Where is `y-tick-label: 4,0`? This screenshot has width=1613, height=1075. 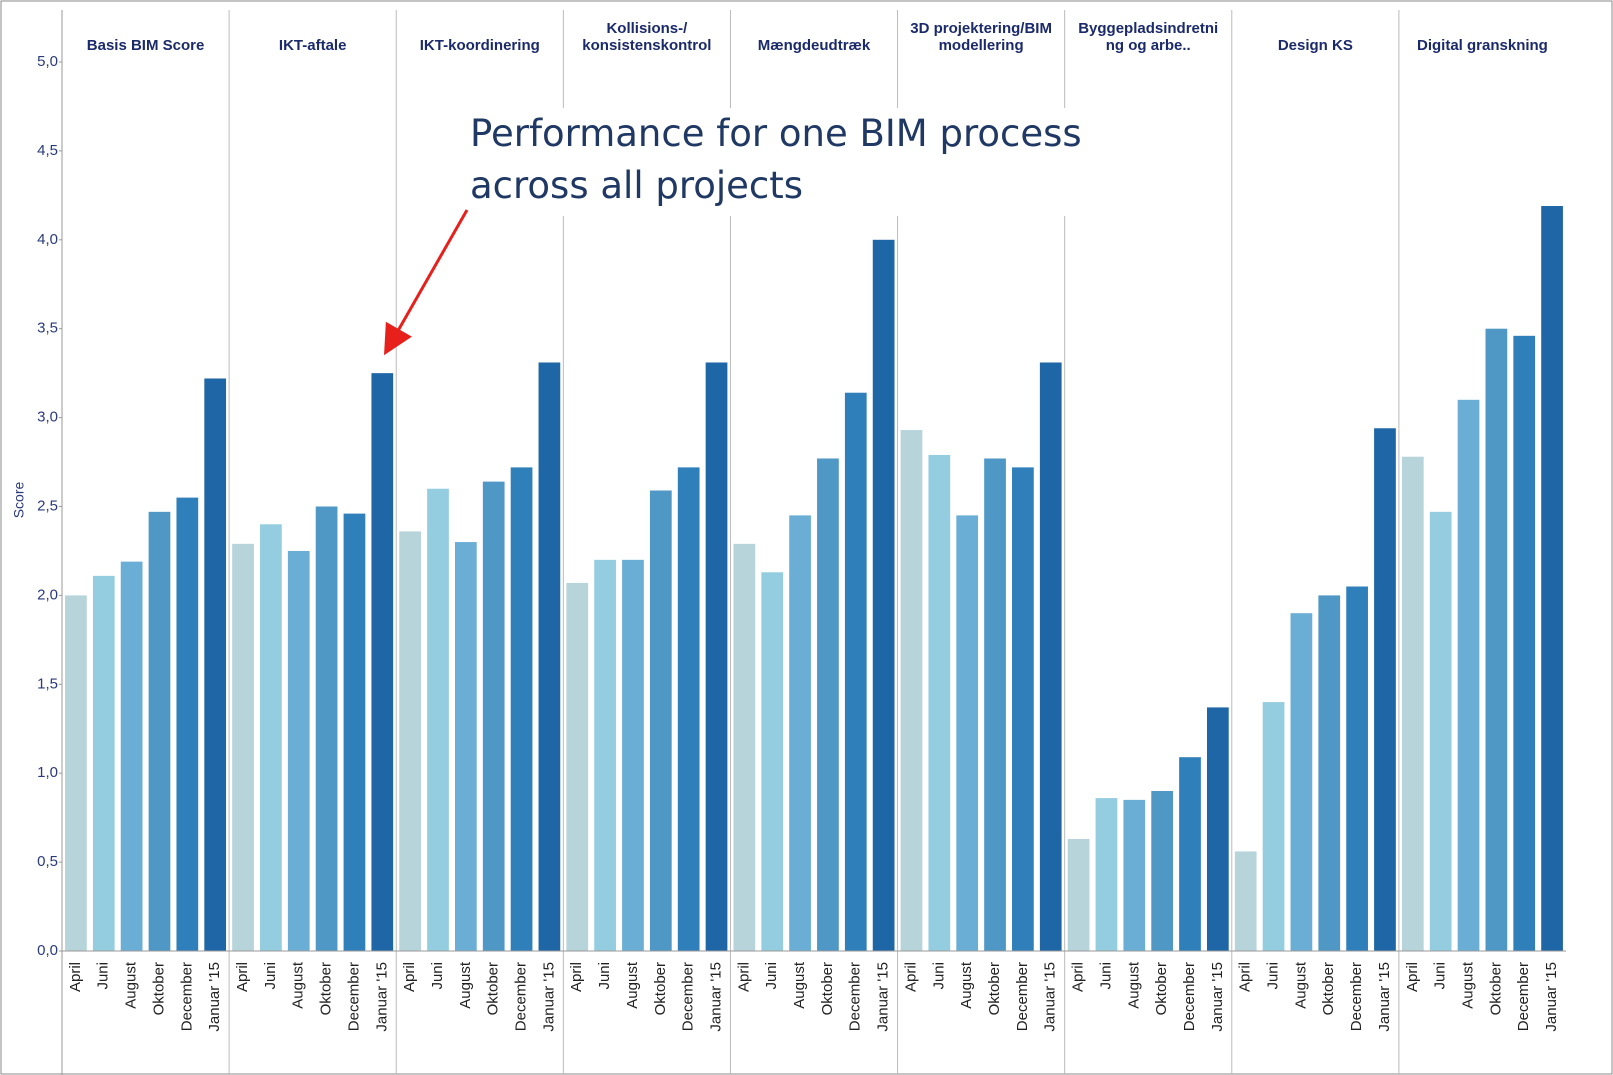
y-tick-label: 4,0 is located at coordinates (47, 239).